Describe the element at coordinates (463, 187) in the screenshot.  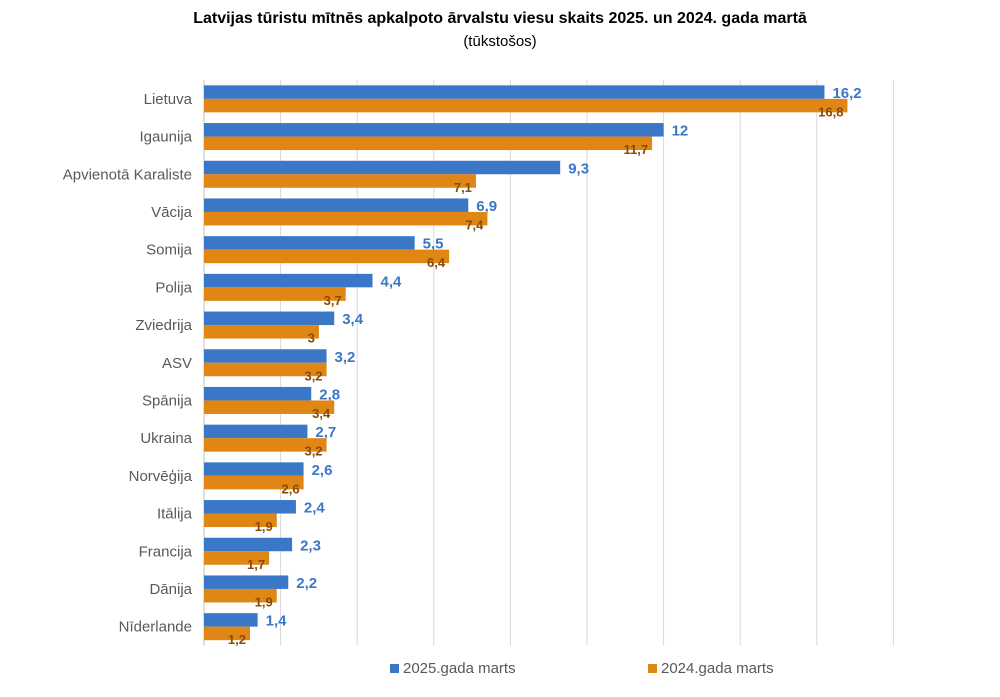
I see `data-label: 7,1` at that location.